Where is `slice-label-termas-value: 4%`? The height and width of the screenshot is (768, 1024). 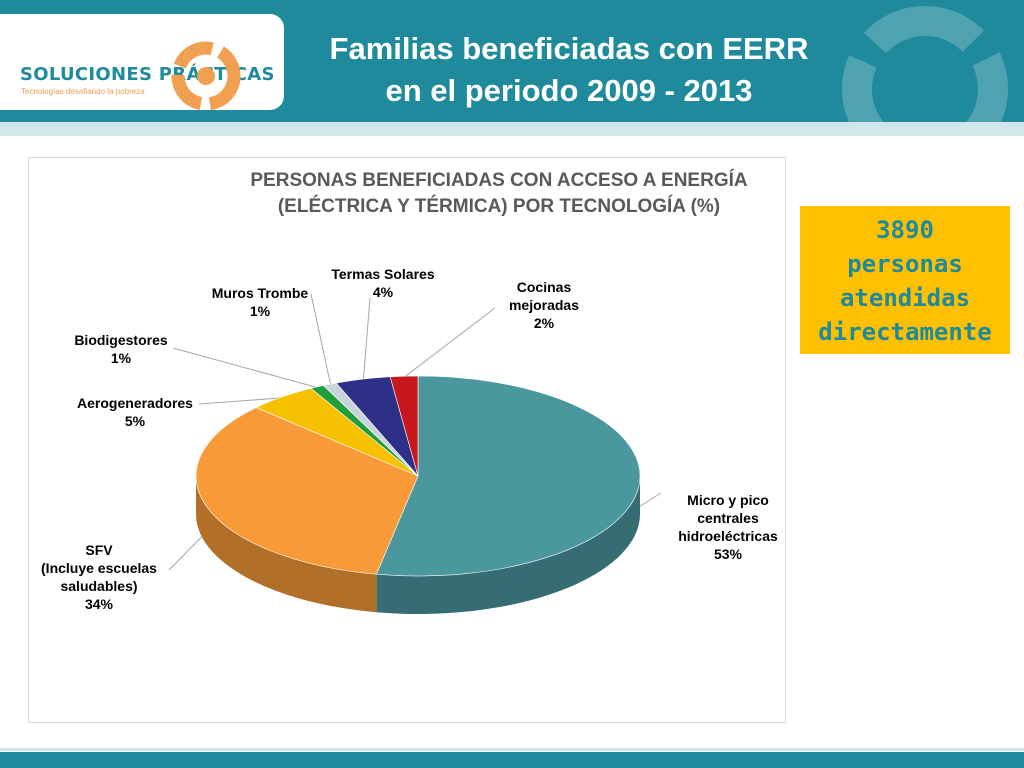 slice-label-termas-value: 4% is located at coordinates (383, 292).